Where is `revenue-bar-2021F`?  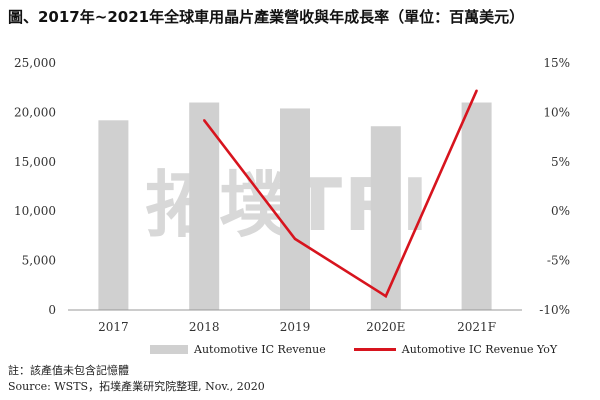
revenue-bar-2021F is located at coordinates (476, 206).